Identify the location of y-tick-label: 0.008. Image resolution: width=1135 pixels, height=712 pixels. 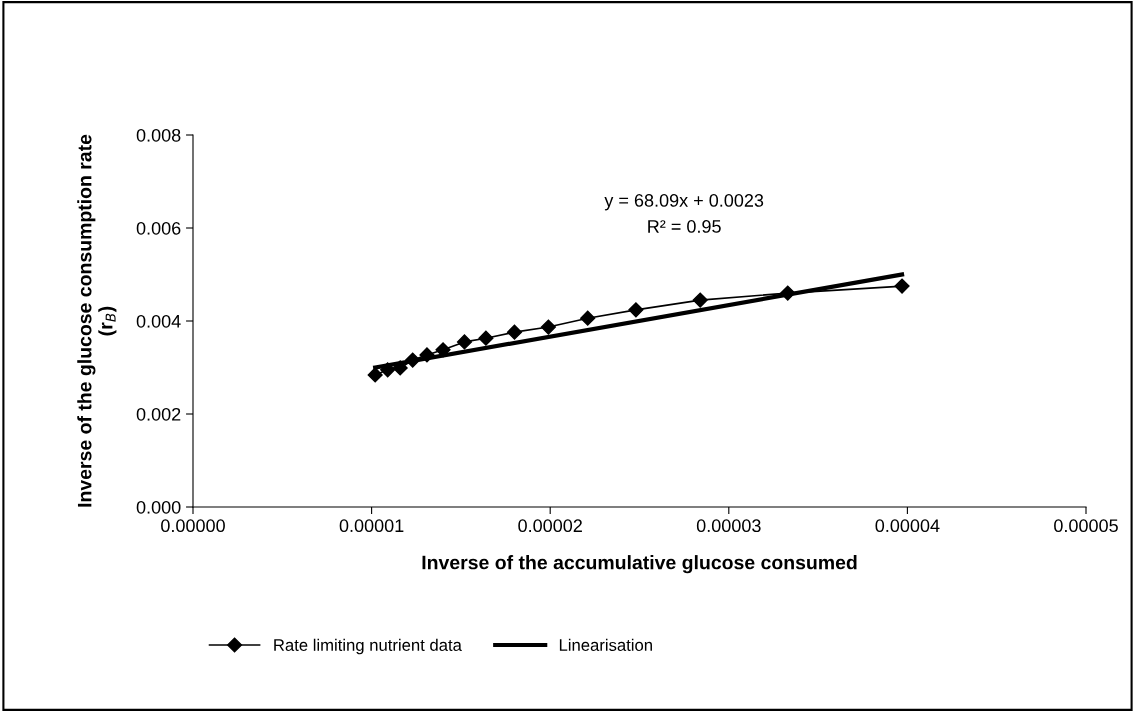
(158, 135).